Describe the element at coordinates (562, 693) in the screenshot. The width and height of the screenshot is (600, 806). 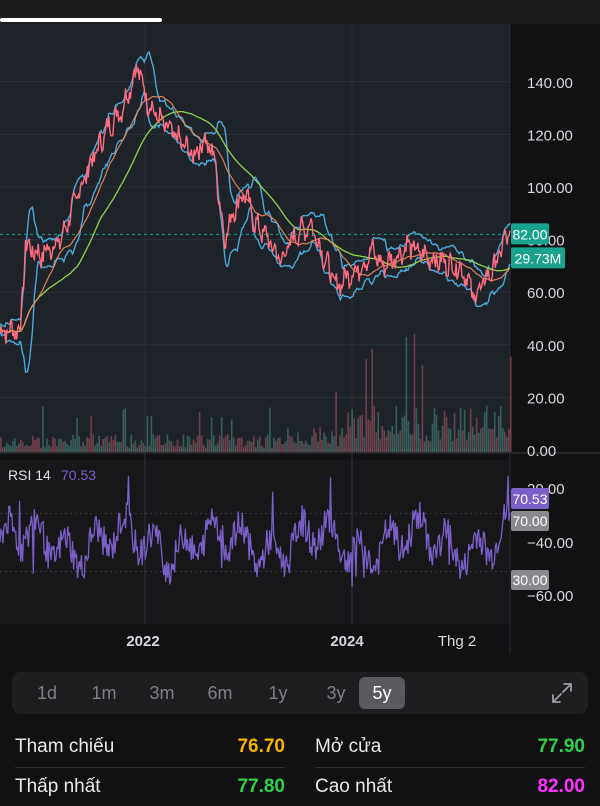
I see `expand-icon` at that location.